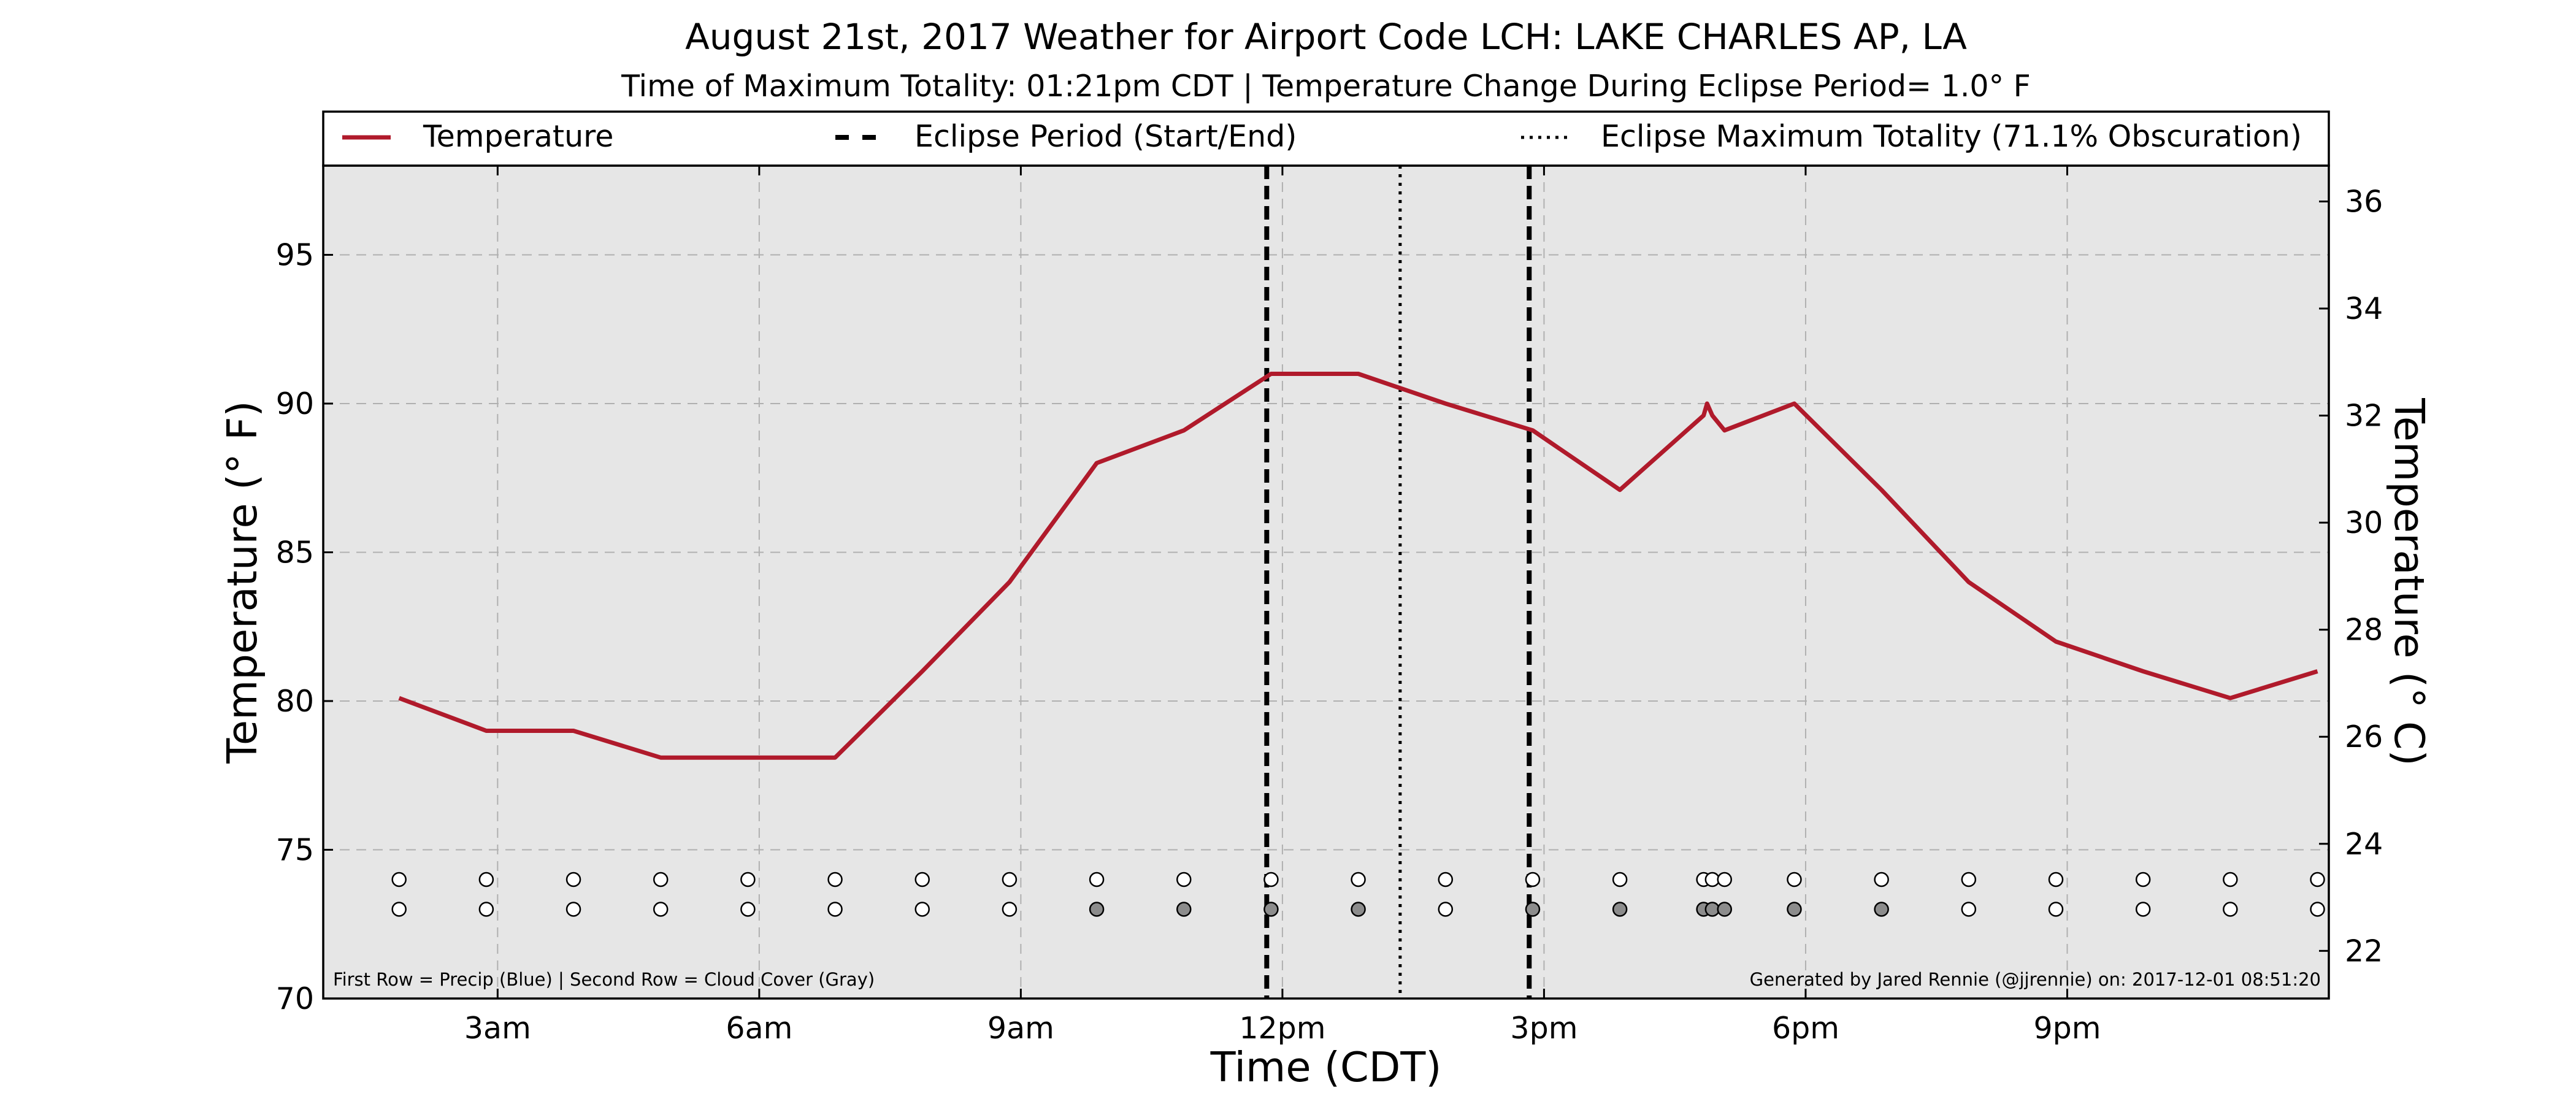  I want to click on y-tick-label: 85, so click(295, 552).